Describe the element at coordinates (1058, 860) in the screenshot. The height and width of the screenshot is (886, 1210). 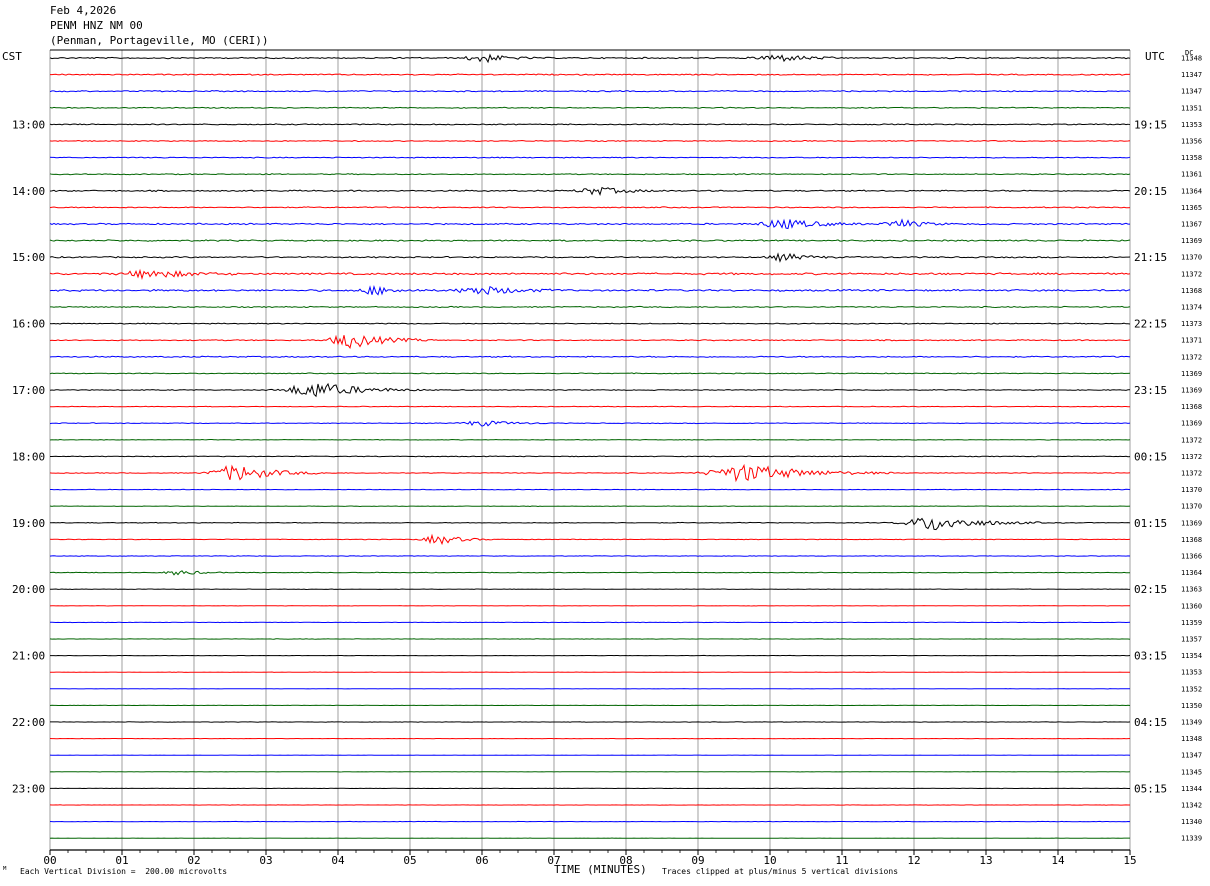
I see `x-tick-label-14: 14` at that location.